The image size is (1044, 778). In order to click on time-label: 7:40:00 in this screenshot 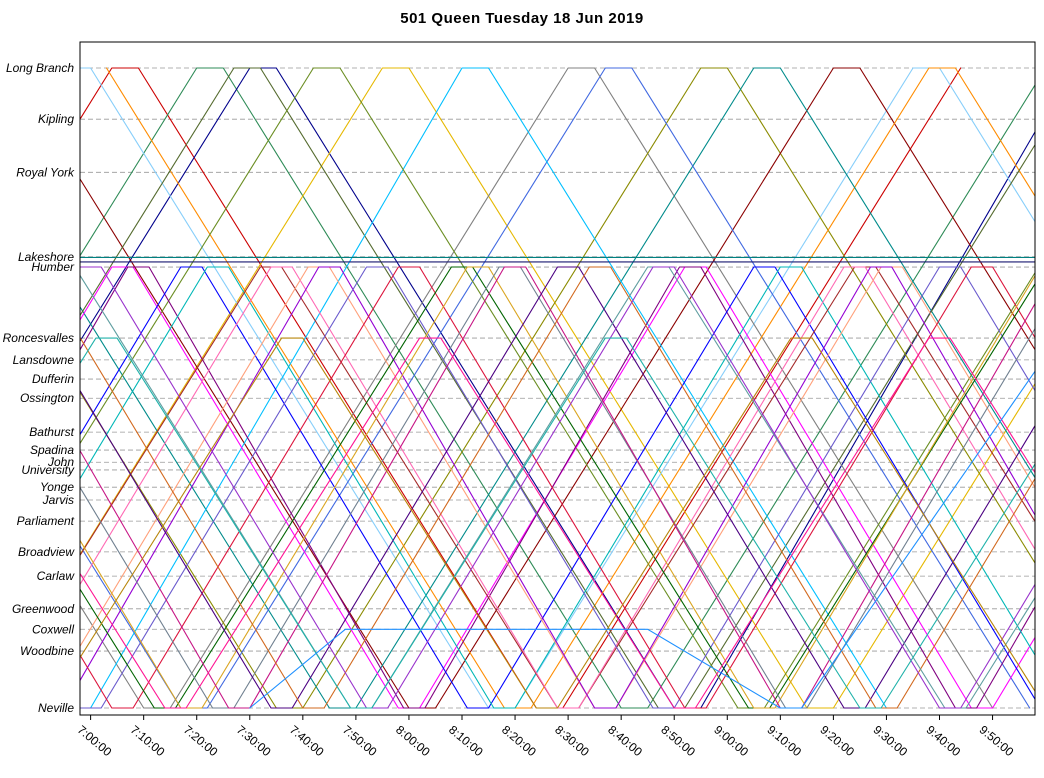, I will do `click(307, 741)`.